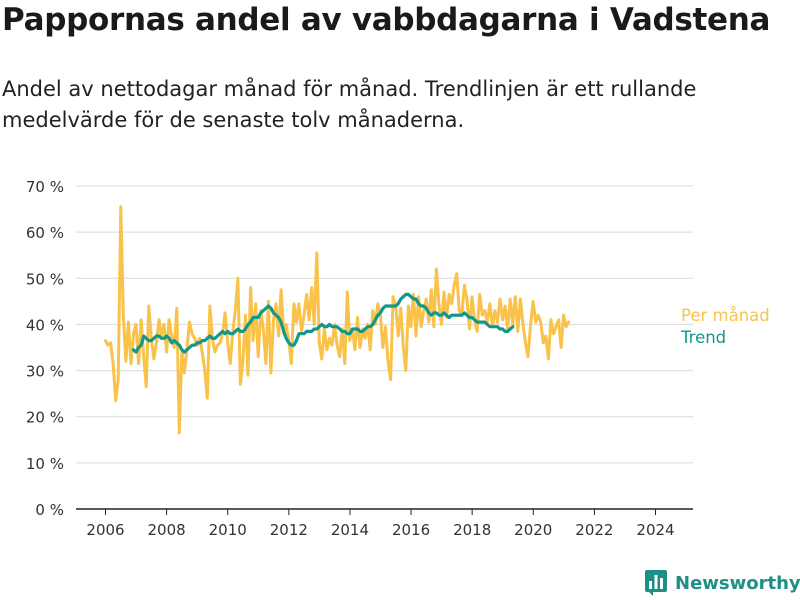  I want to click on series-label: Per månad, so click(725, 315).